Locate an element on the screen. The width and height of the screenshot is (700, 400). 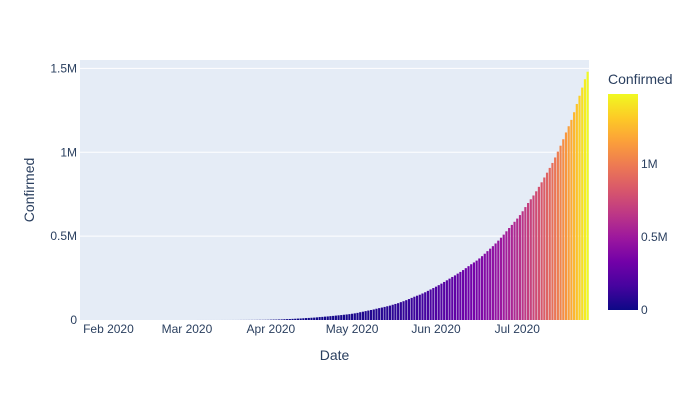
x-tick-label: Jul 2020 is located at coordinates (518, 329).